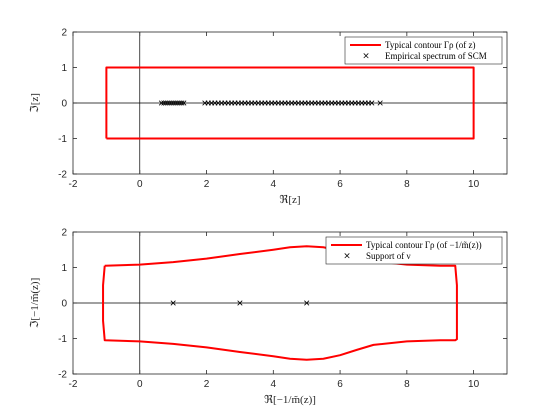 The width and height of the screenshot is (560, 420). Describe the element at coordinates (340, 184) in the screenshot. I see `top-x-tick-label: 6` at that location.